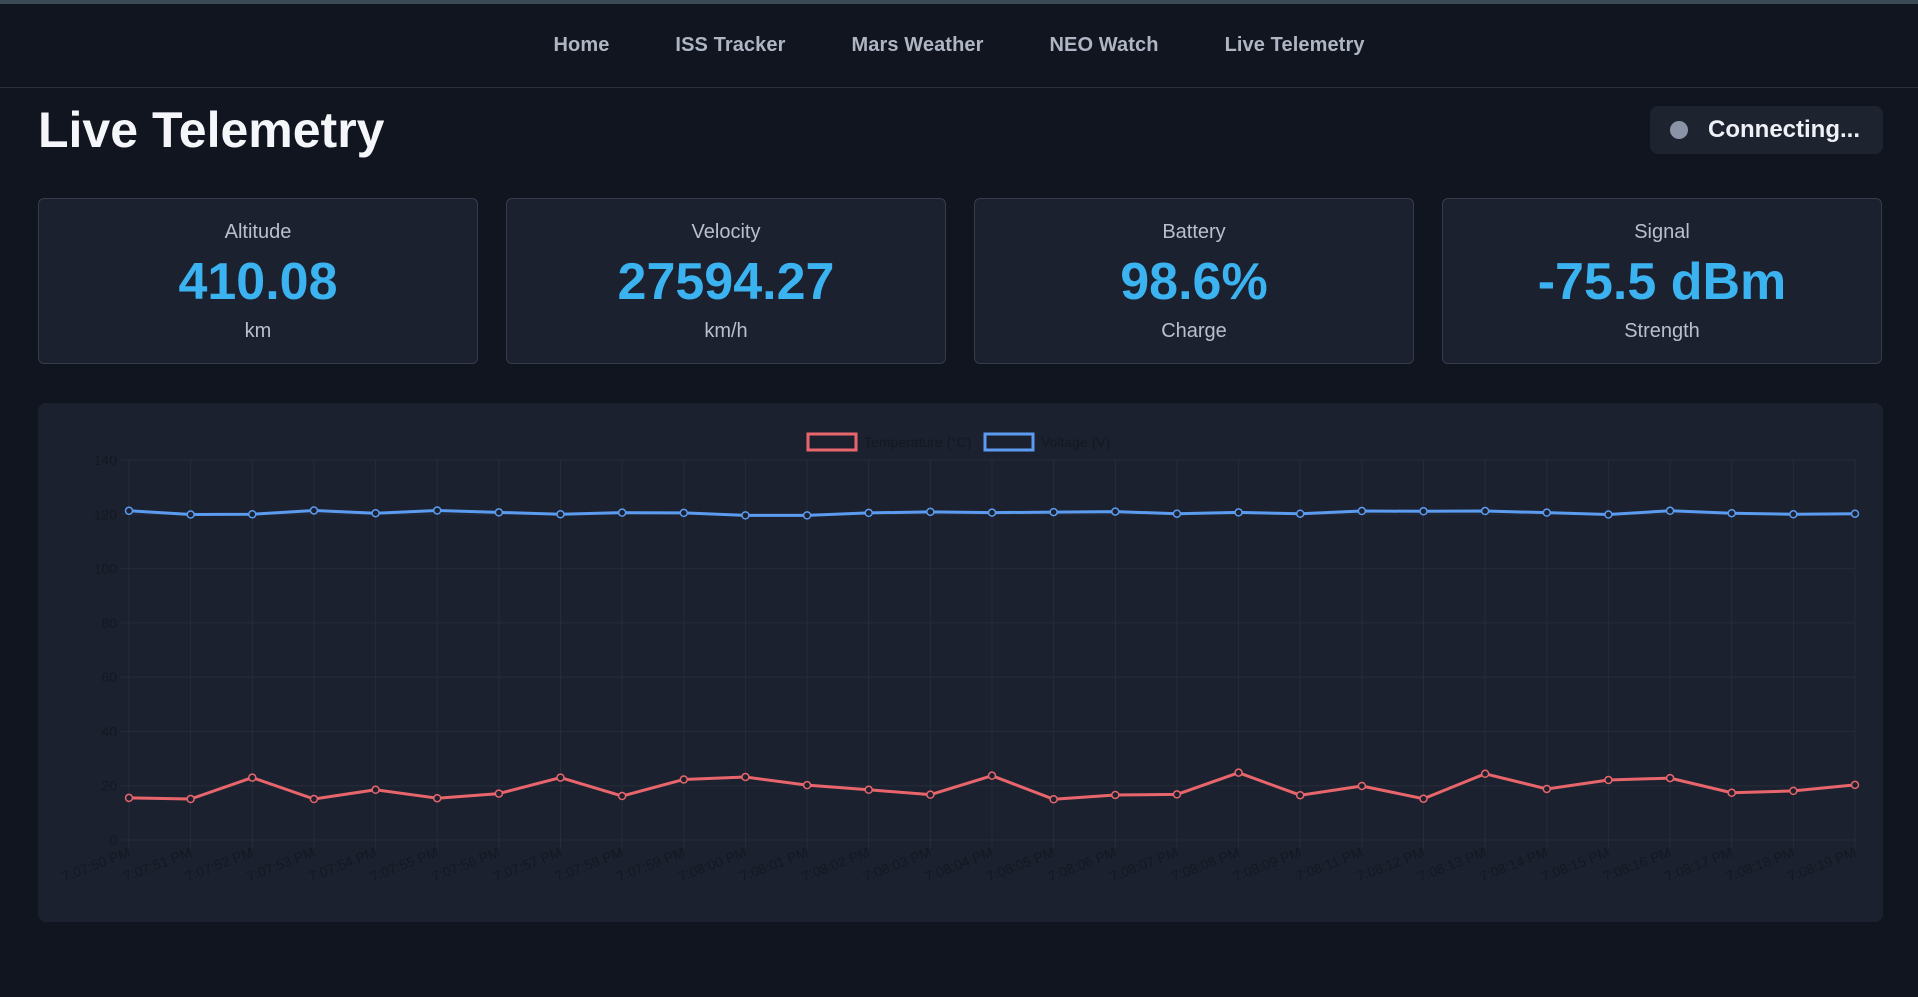 This screenshot has height=997, width=1918. Describe the element at coordinates (726, 232) in the screenshot. I see `card-label: Velocity` at that location.